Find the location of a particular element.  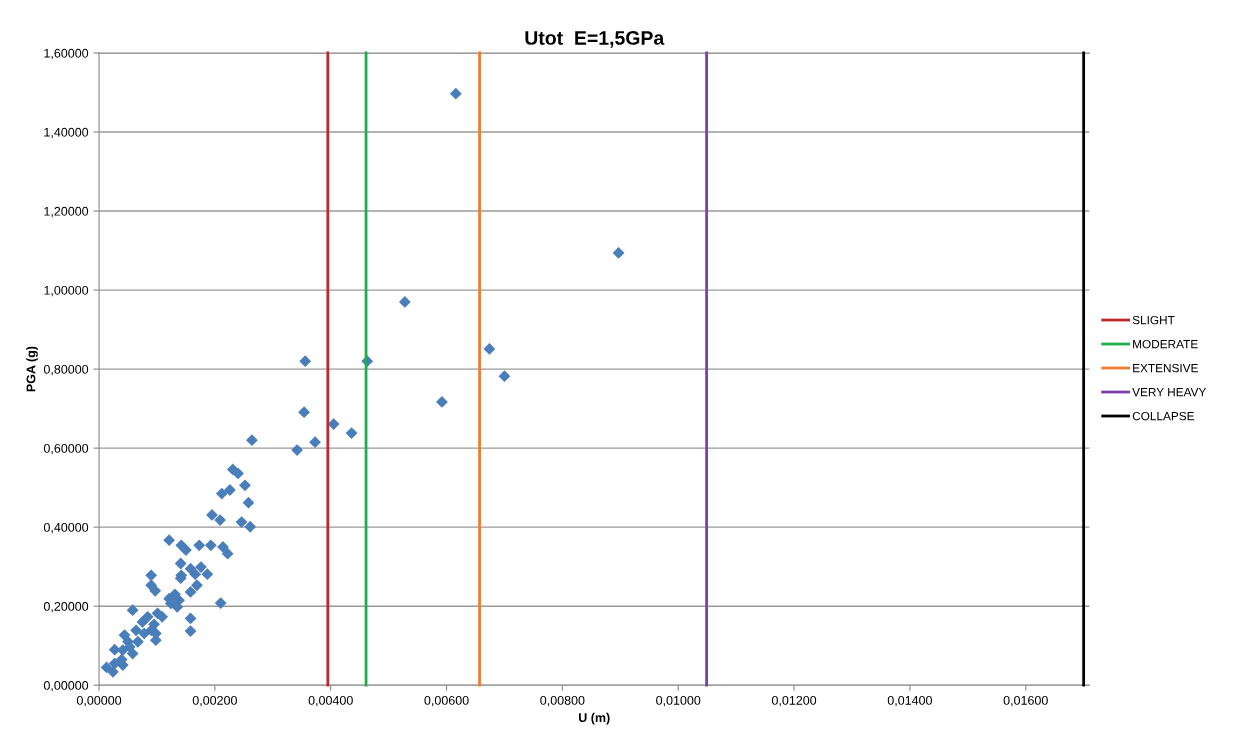

y-axis-title: PGA (g) is located at coordinates (32, 369).